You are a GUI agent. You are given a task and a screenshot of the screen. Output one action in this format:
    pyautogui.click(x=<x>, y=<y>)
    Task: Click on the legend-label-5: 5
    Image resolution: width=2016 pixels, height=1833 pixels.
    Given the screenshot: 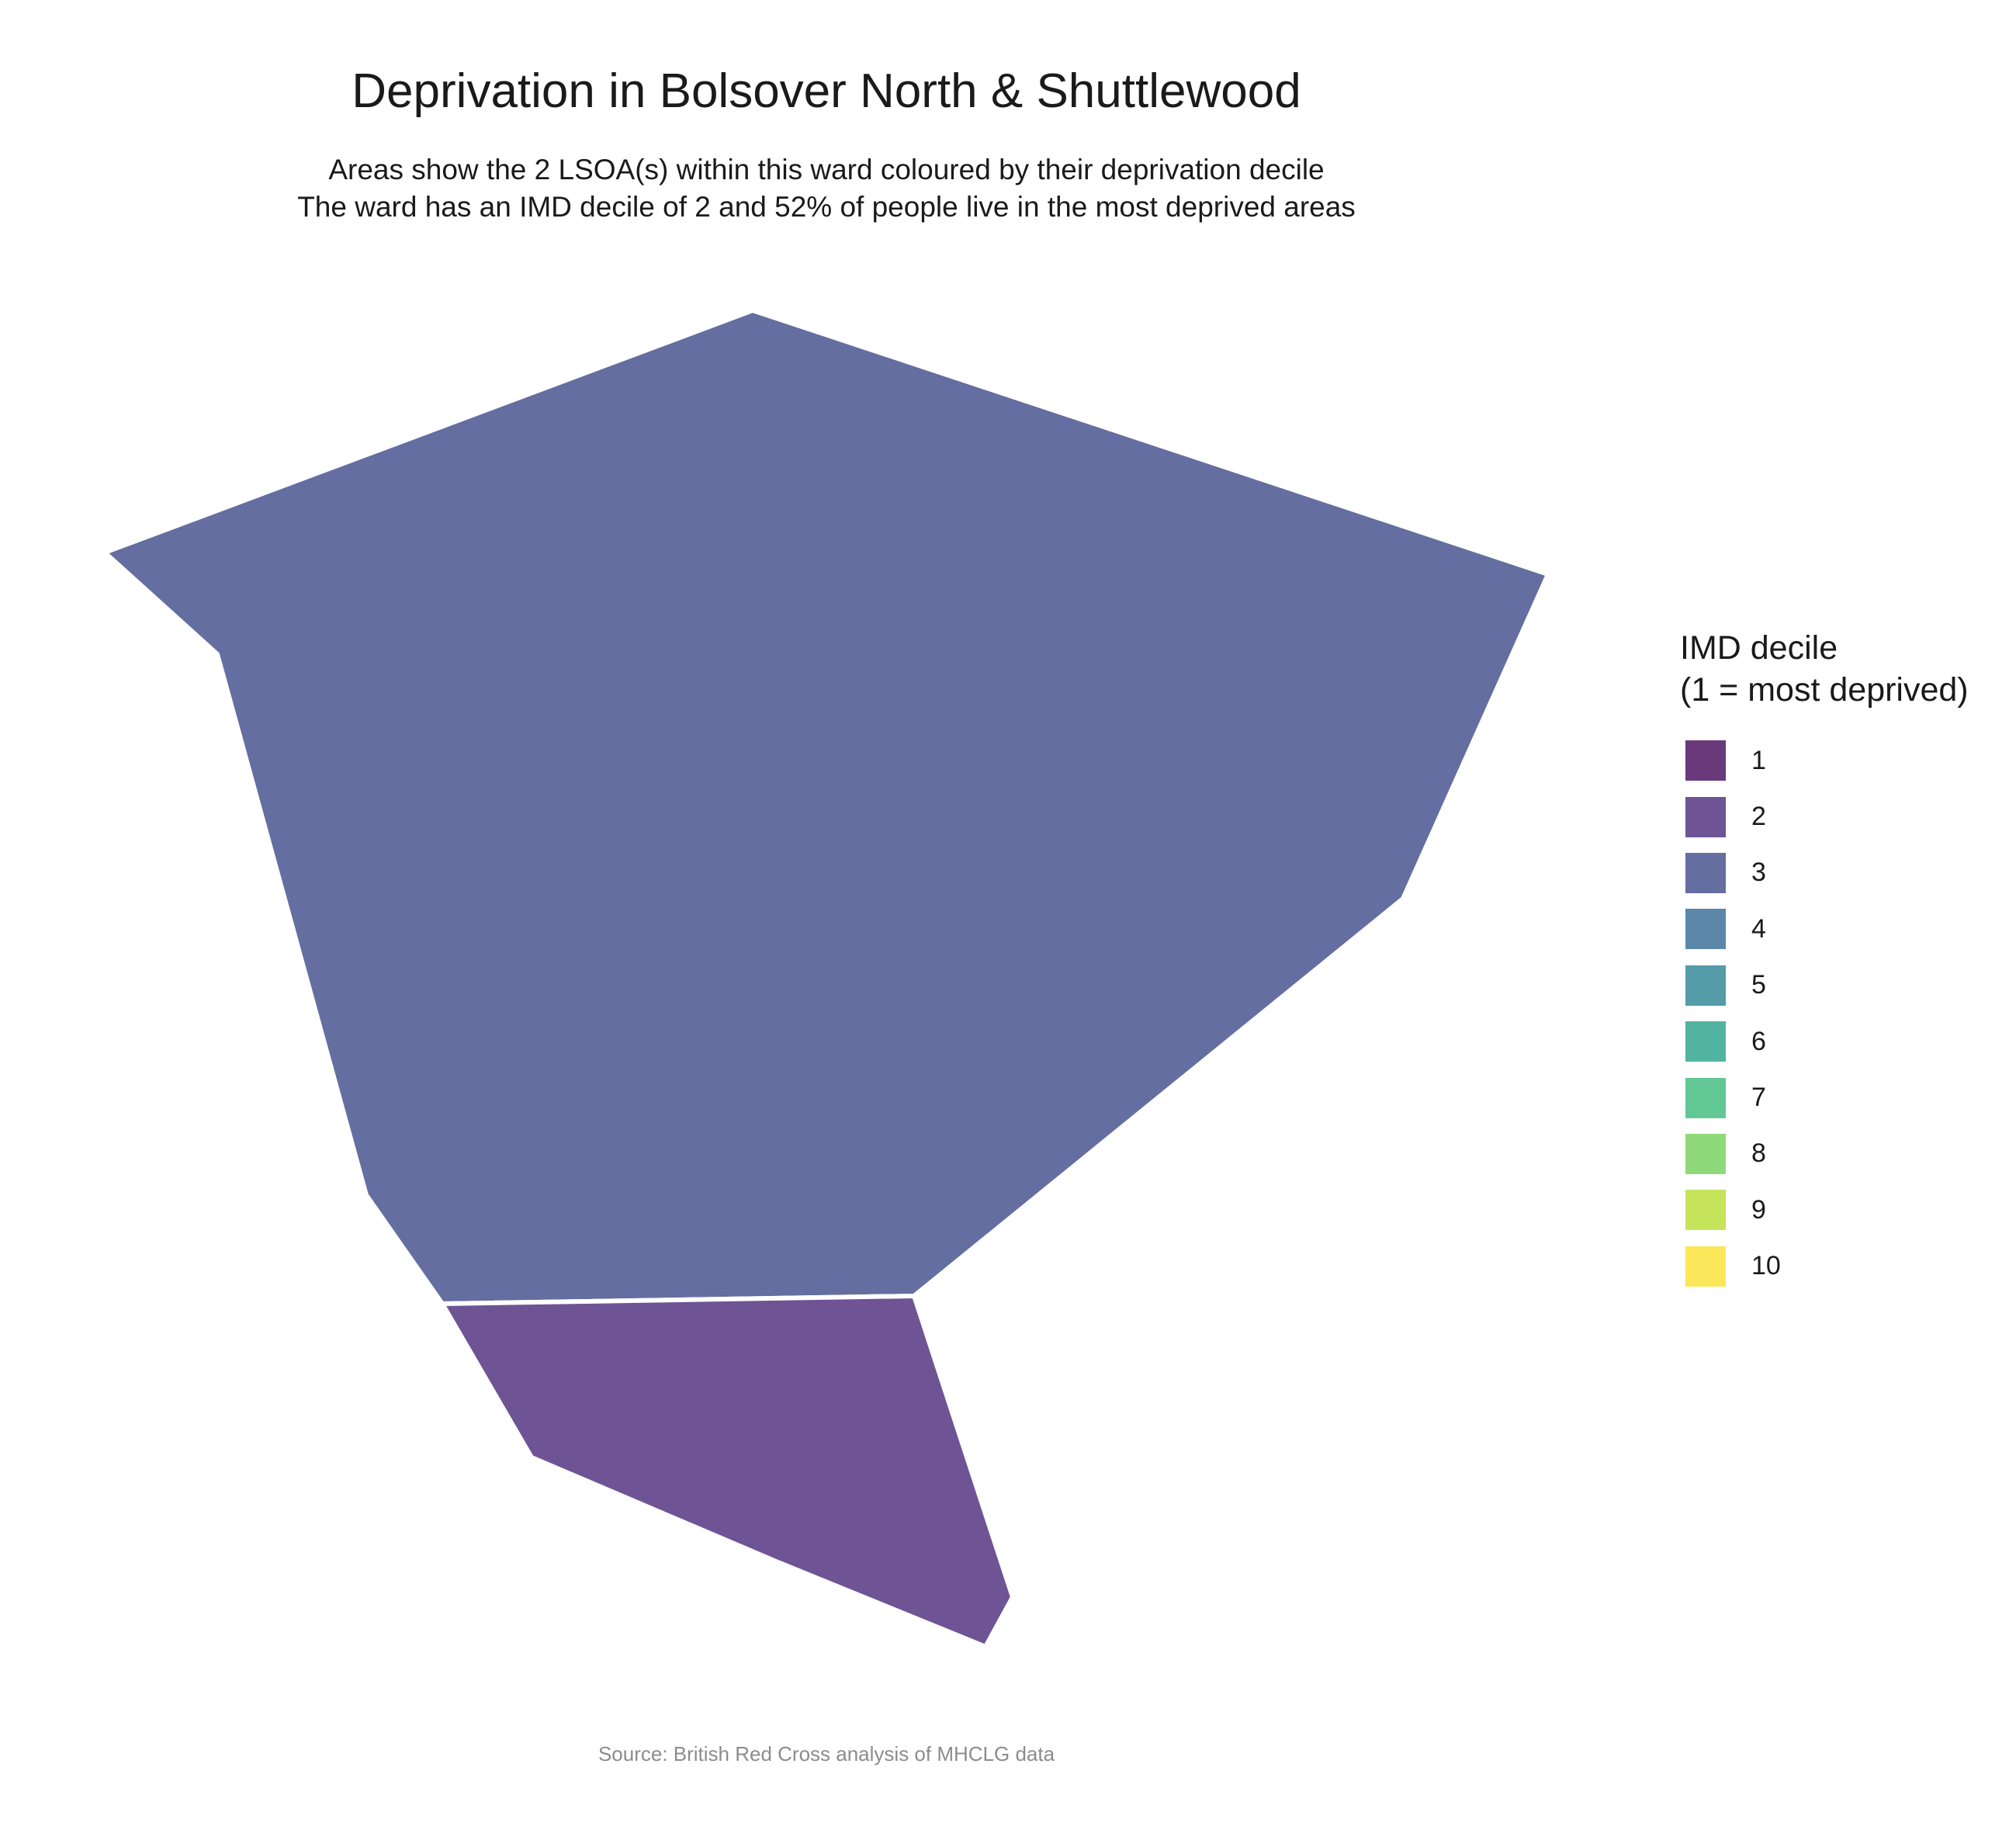 What is the action you would take?
    pyautogui.click(x=1759, y=985)
    